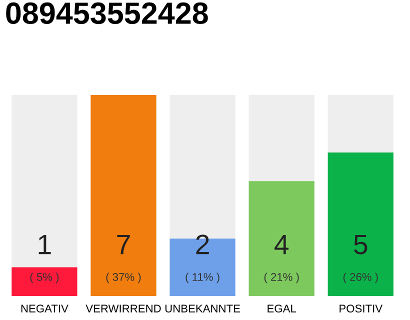 The width and height of the screenshot is (410, 320). Describe the element at coordinates (203, 278) in the screenshot. I see `annotation: ( 11% )` at that location.